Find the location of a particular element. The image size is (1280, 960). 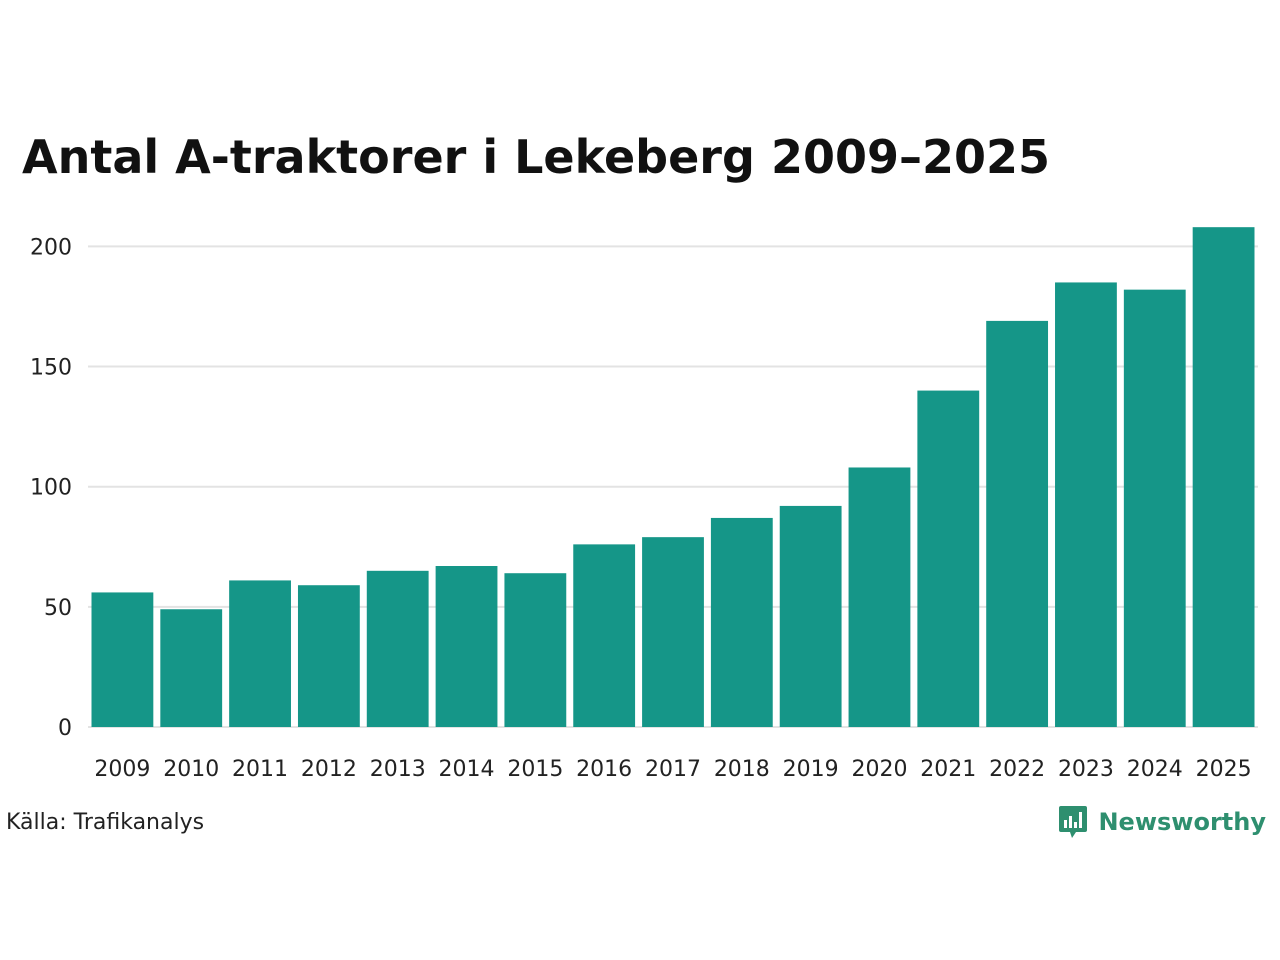

x-tick-label: 2013 is located at coordinates (398, 769).